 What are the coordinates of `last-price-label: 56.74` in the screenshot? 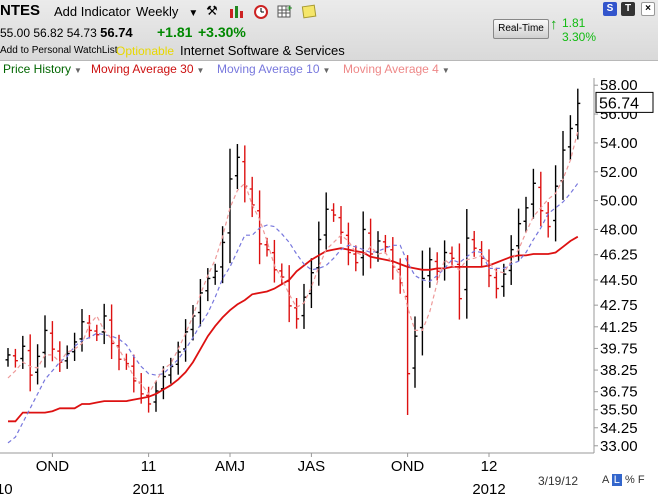 It's located at (619, 103).